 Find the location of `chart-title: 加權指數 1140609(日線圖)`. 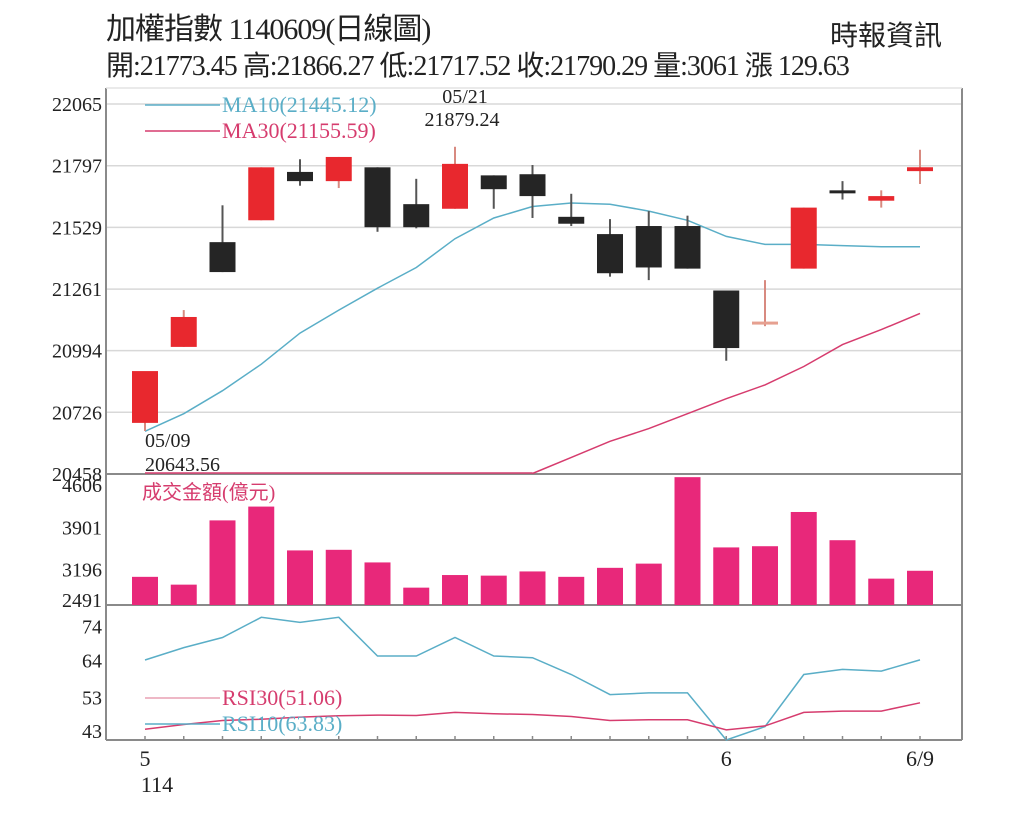

chart-title: 加權指數 1140609(日線圖) is located at coordinates (268, 29).